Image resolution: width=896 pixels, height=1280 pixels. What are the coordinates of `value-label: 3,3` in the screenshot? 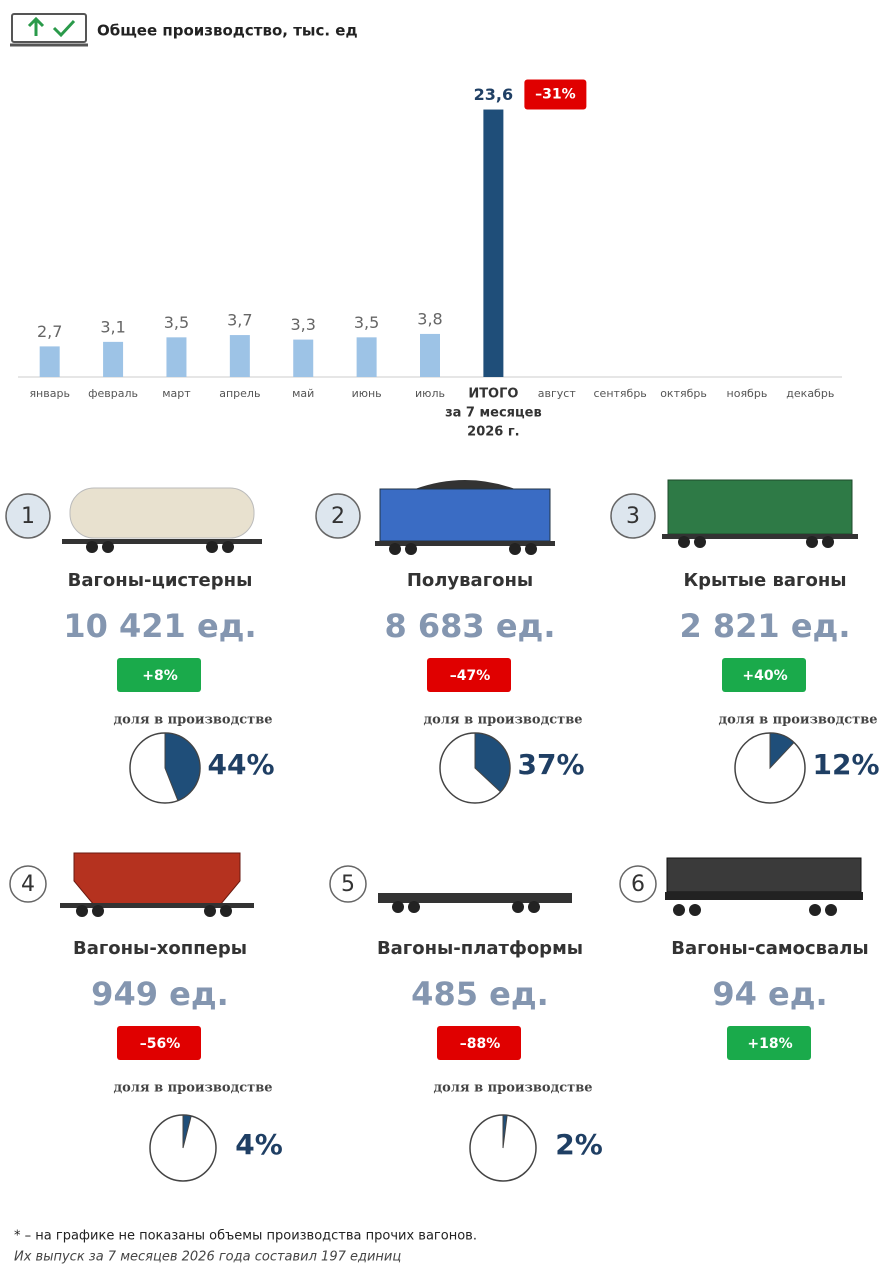 It's located at (303, 324).